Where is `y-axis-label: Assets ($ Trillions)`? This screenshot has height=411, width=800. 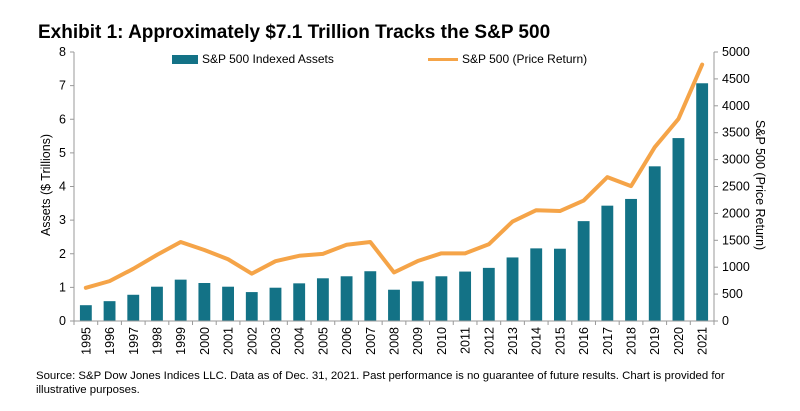
y-axis-label: Assets ($ Trillions) is located at coordinates (46, 185).